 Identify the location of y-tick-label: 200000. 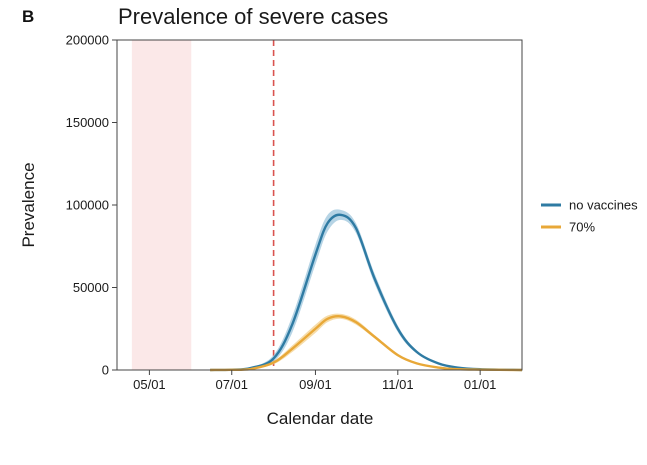
(87, 40).